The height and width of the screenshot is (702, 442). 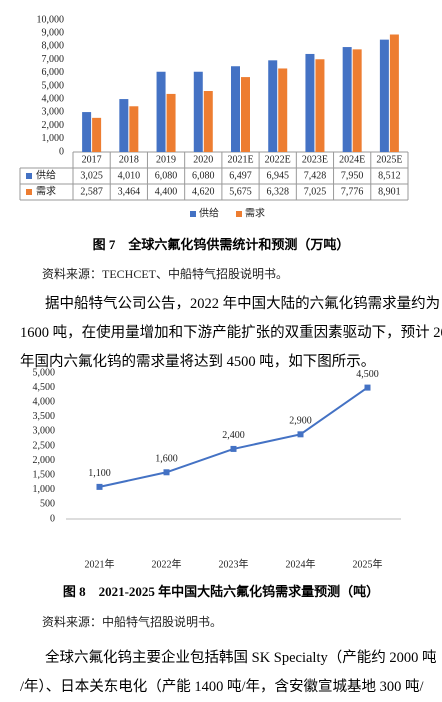 What do you see at coordinates (240, 191) in the screenshot?
I see `table-value: 5,675` at bounding box center [240, 191].